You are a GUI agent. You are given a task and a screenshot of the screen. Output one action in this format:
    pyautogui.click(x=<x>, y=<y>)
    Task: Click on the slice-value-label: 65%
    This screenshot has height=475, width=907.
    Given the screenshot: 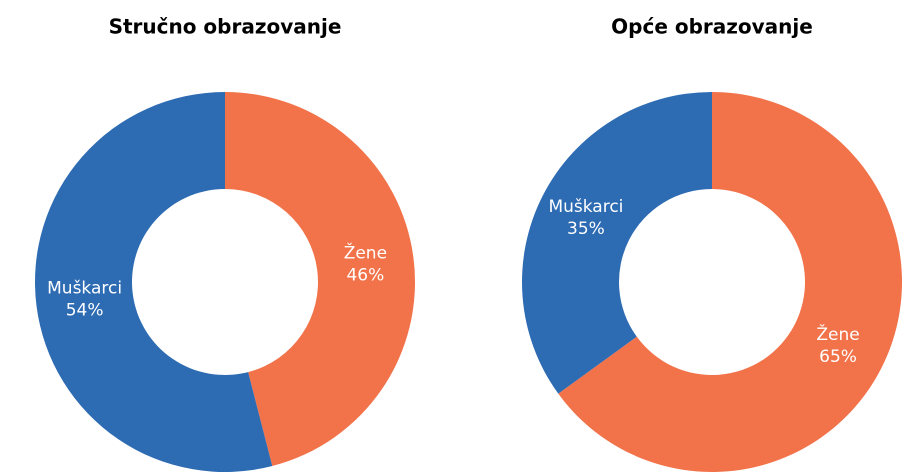 What is the action you would take?
    pyautogui.click(x=838, y=357)
    